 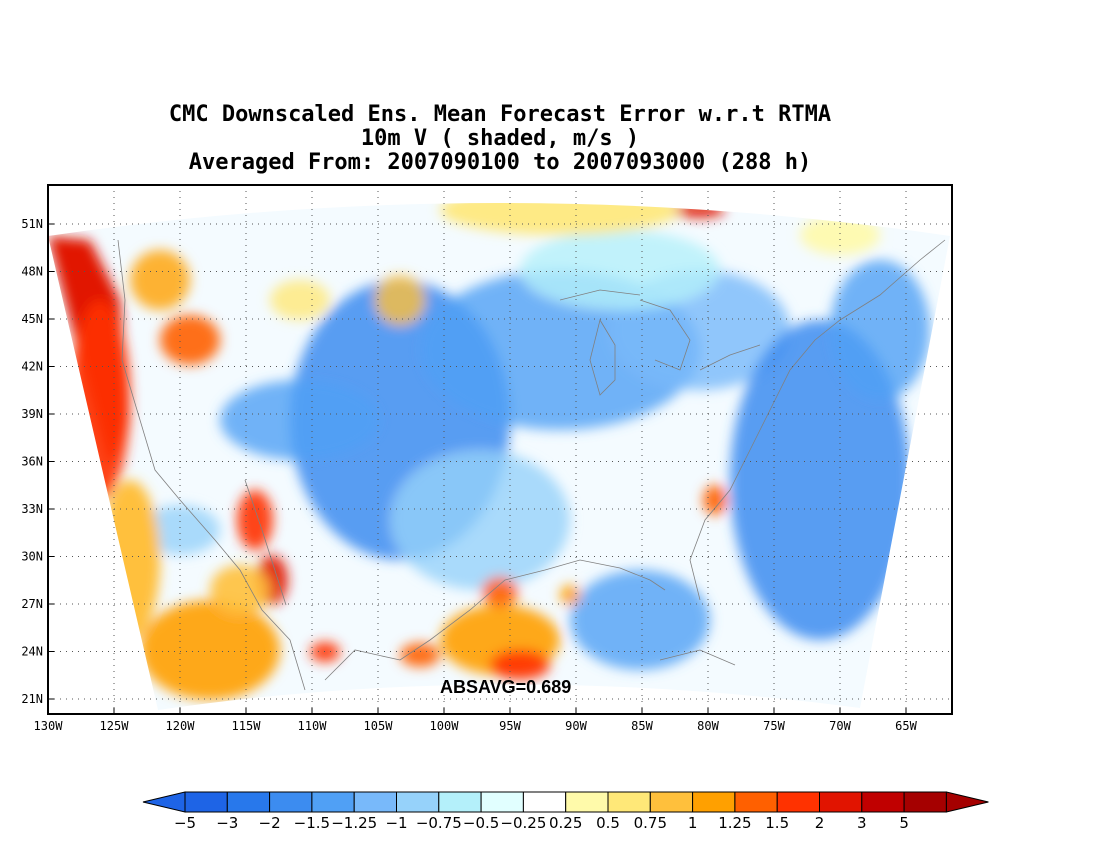 I want to click on lon-tick-label: 65W, so click(x=906, y=726).